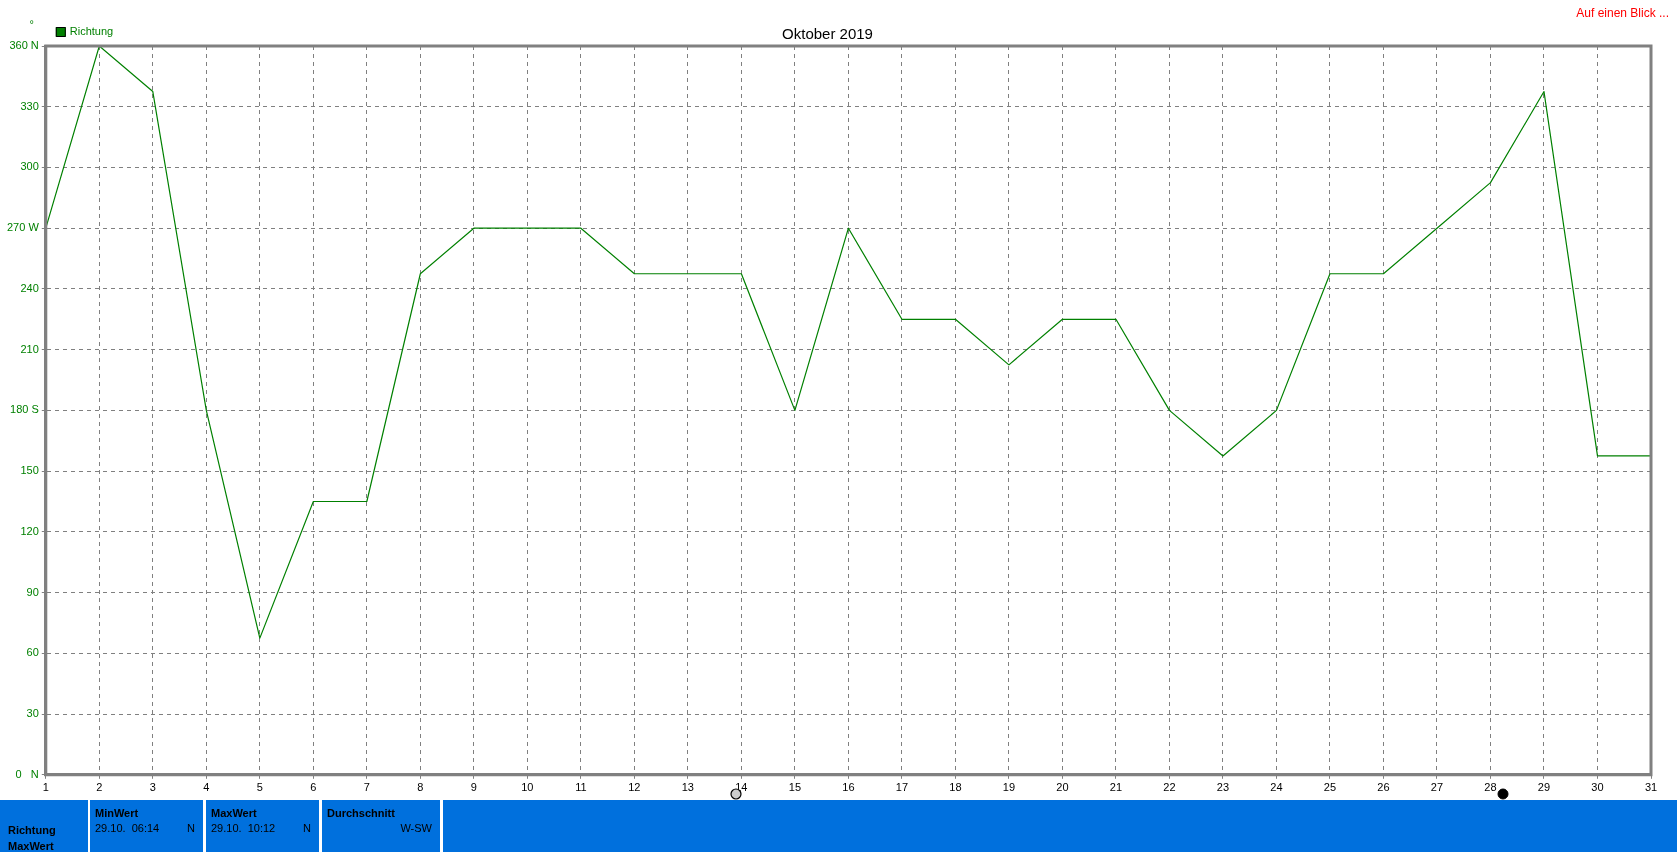  I want to click on y-tick-label: 240, so click(29, 287).